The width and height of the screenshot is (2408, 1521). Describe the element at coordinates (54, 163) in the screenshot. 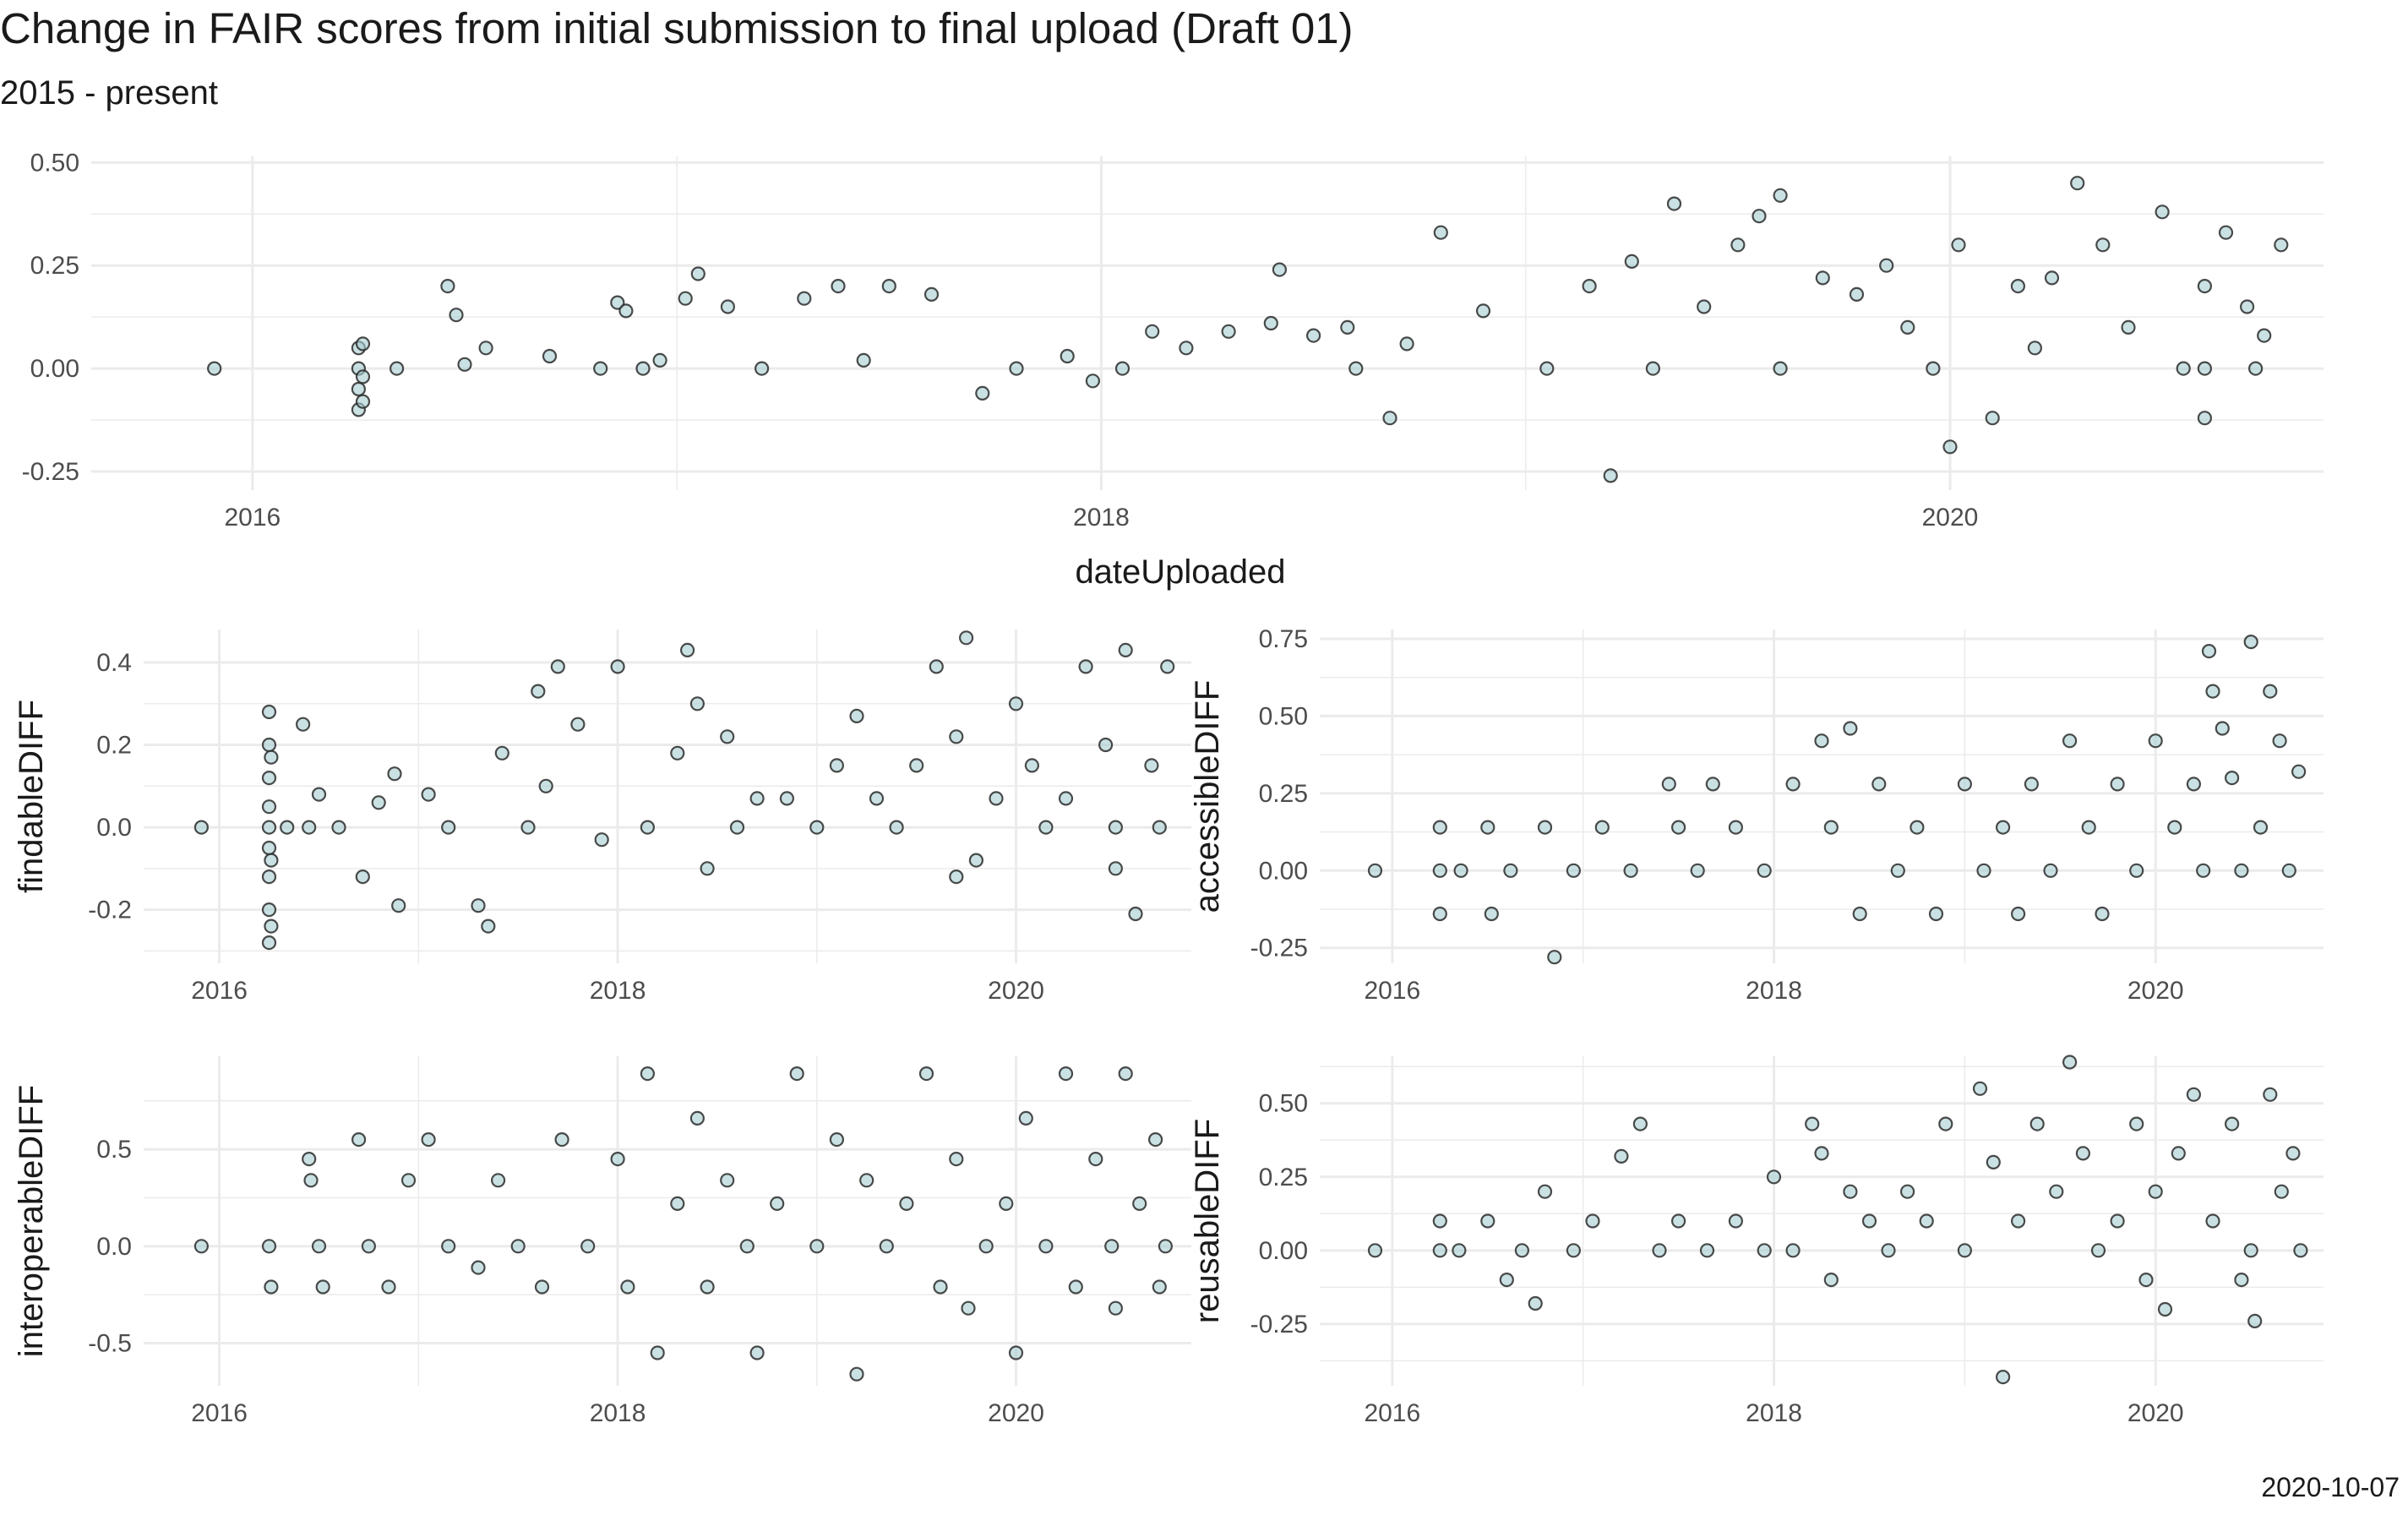

I see `y-tick-label: 0.50` at that location.